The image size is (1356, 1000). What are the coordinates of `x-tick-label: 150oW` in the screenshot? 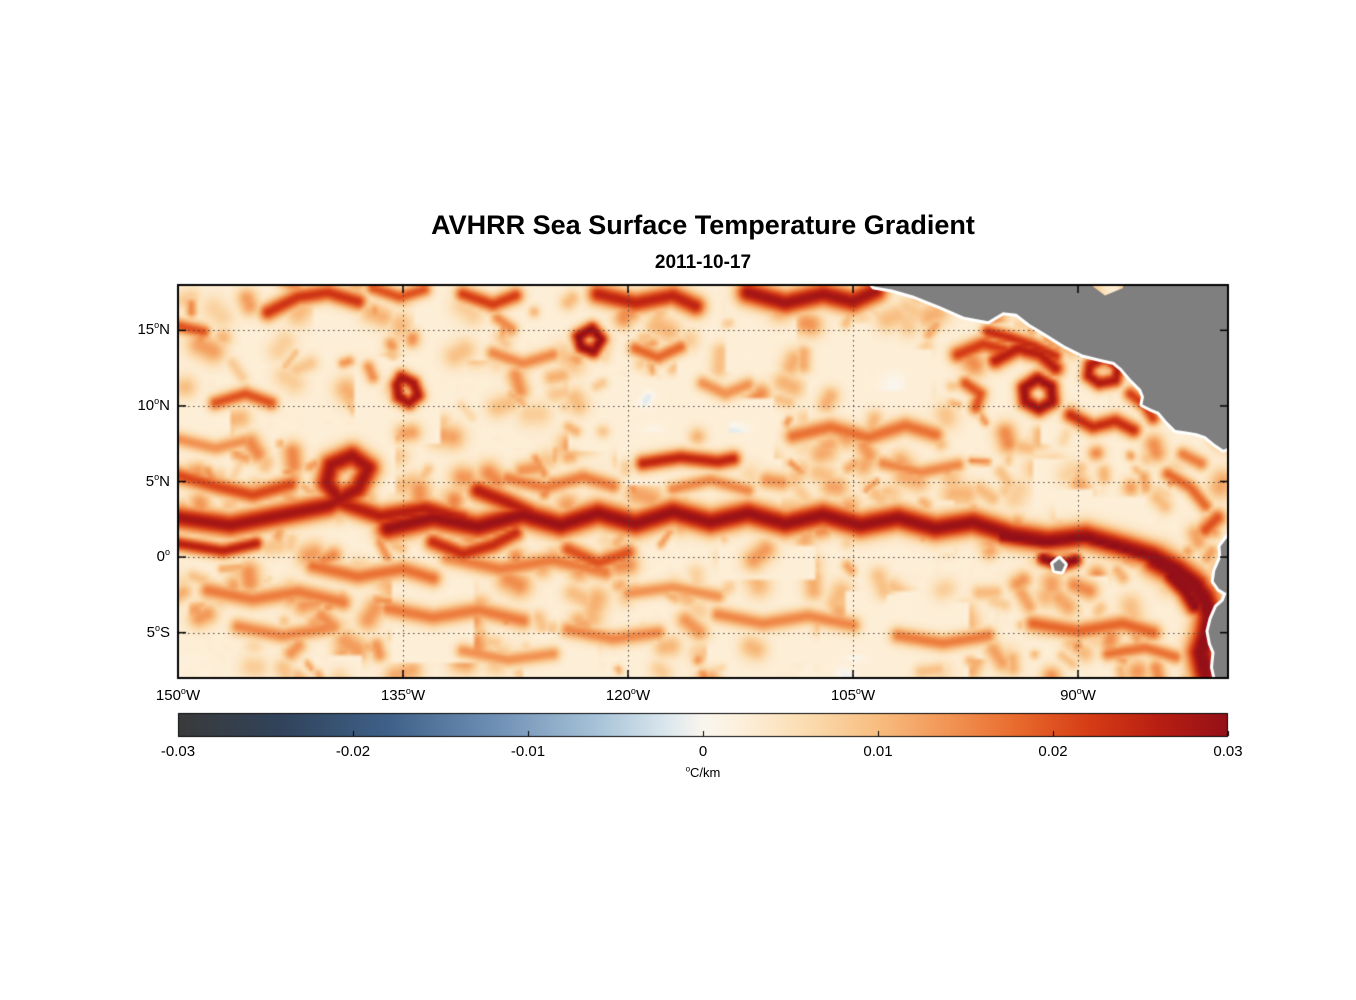 It's located at (178, 695).